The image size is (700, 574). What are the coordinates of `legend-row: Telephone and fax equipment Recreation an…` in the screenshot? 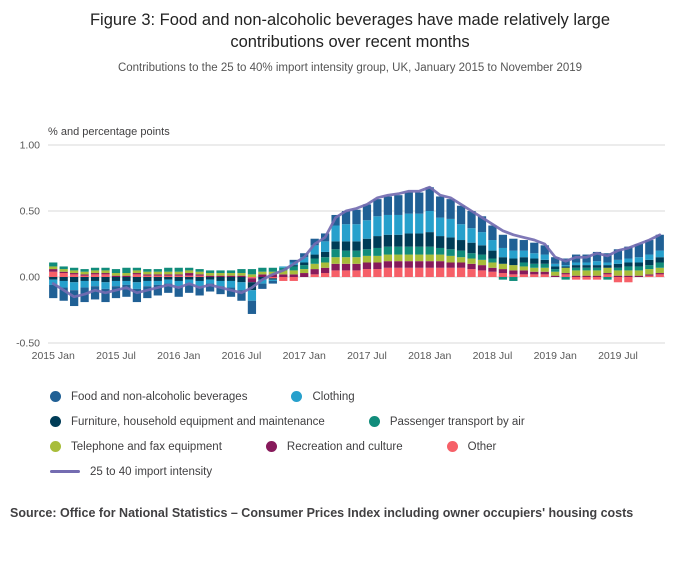 It's located at (375, 446).